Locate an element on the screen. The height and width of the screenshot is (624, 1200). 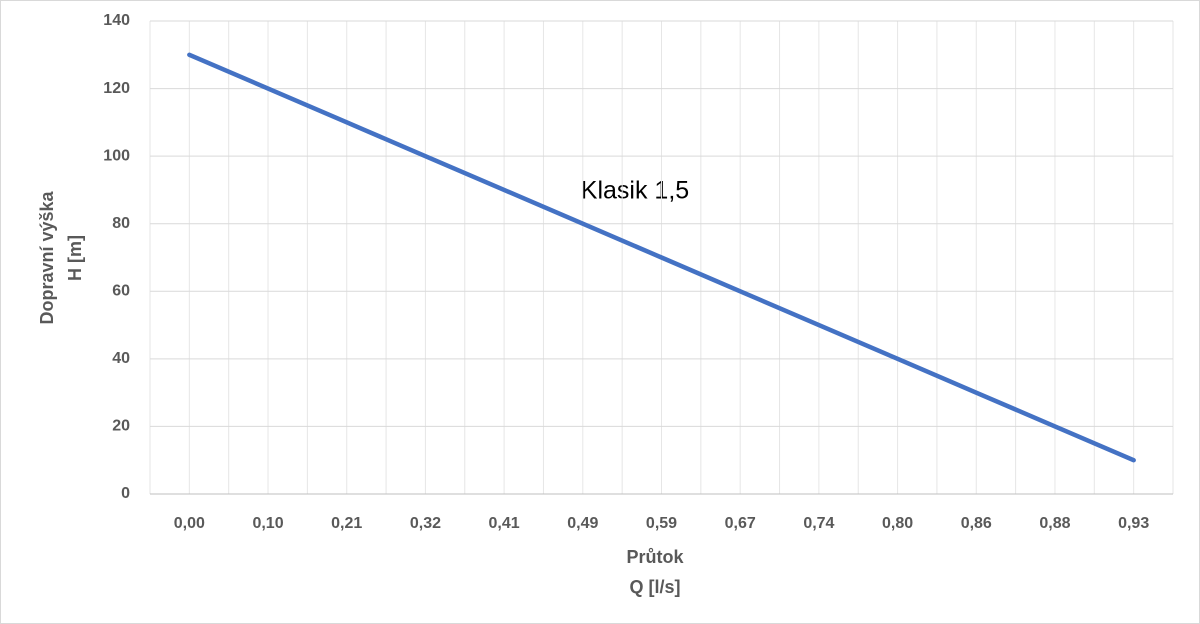
y-tick-label: 60 is located at coordinates (121, 291).